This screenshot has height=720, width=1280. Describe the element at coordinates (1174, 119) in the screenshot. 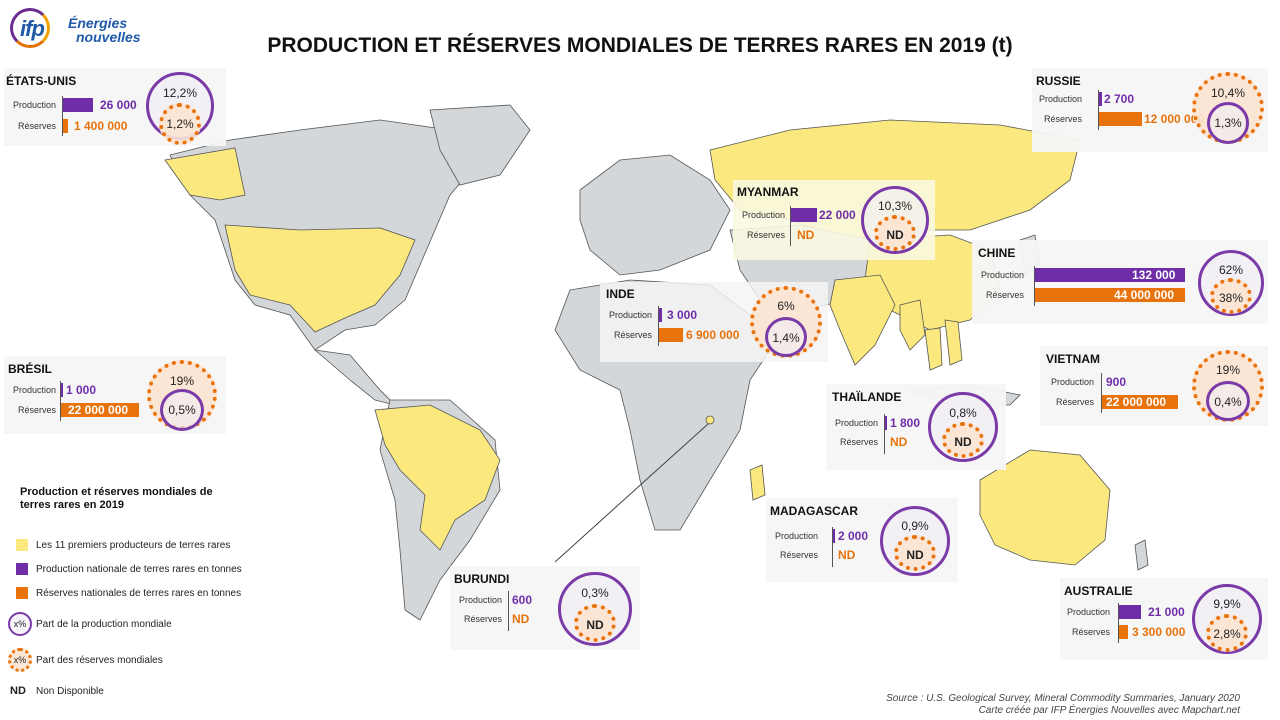

I see `reserves-value: 12 000 000` at that location.